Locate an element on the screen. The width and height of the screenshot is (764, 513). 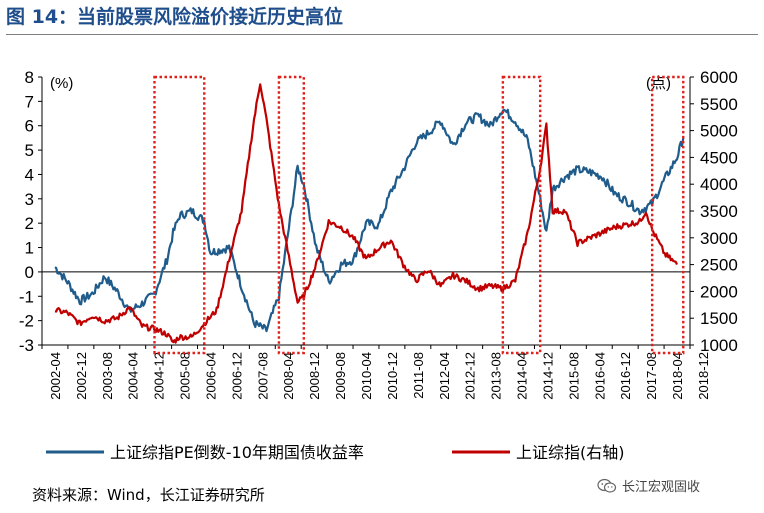
x-tick-label: 2006-12 is located at coordinates (236, 376).